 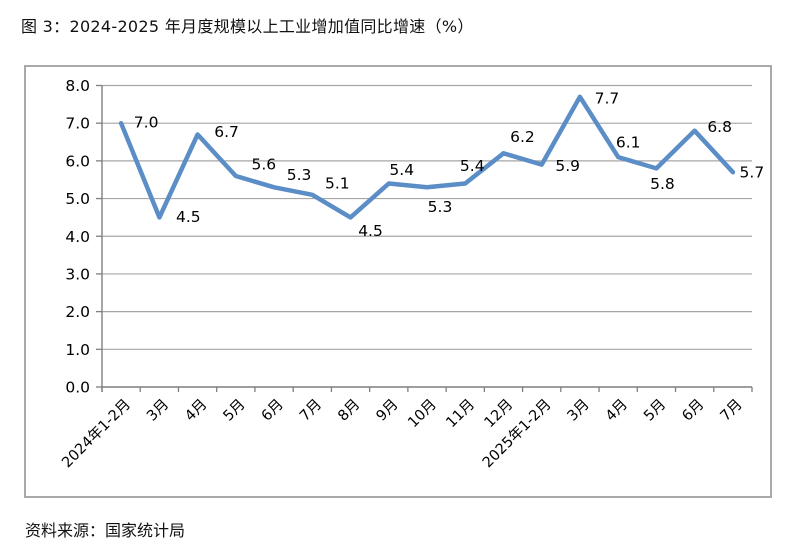 What do you see at coordinates (499, 414) in the screenshot?
I see `x-tick-label: 12月` at bounding box center [499, 414].